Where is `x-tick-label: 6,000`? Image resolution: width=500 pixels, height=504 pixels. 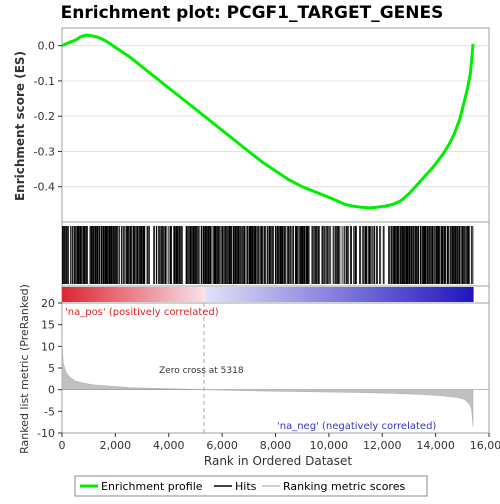 x-tick-label: 6,000 is located at coordinates (222, 445).